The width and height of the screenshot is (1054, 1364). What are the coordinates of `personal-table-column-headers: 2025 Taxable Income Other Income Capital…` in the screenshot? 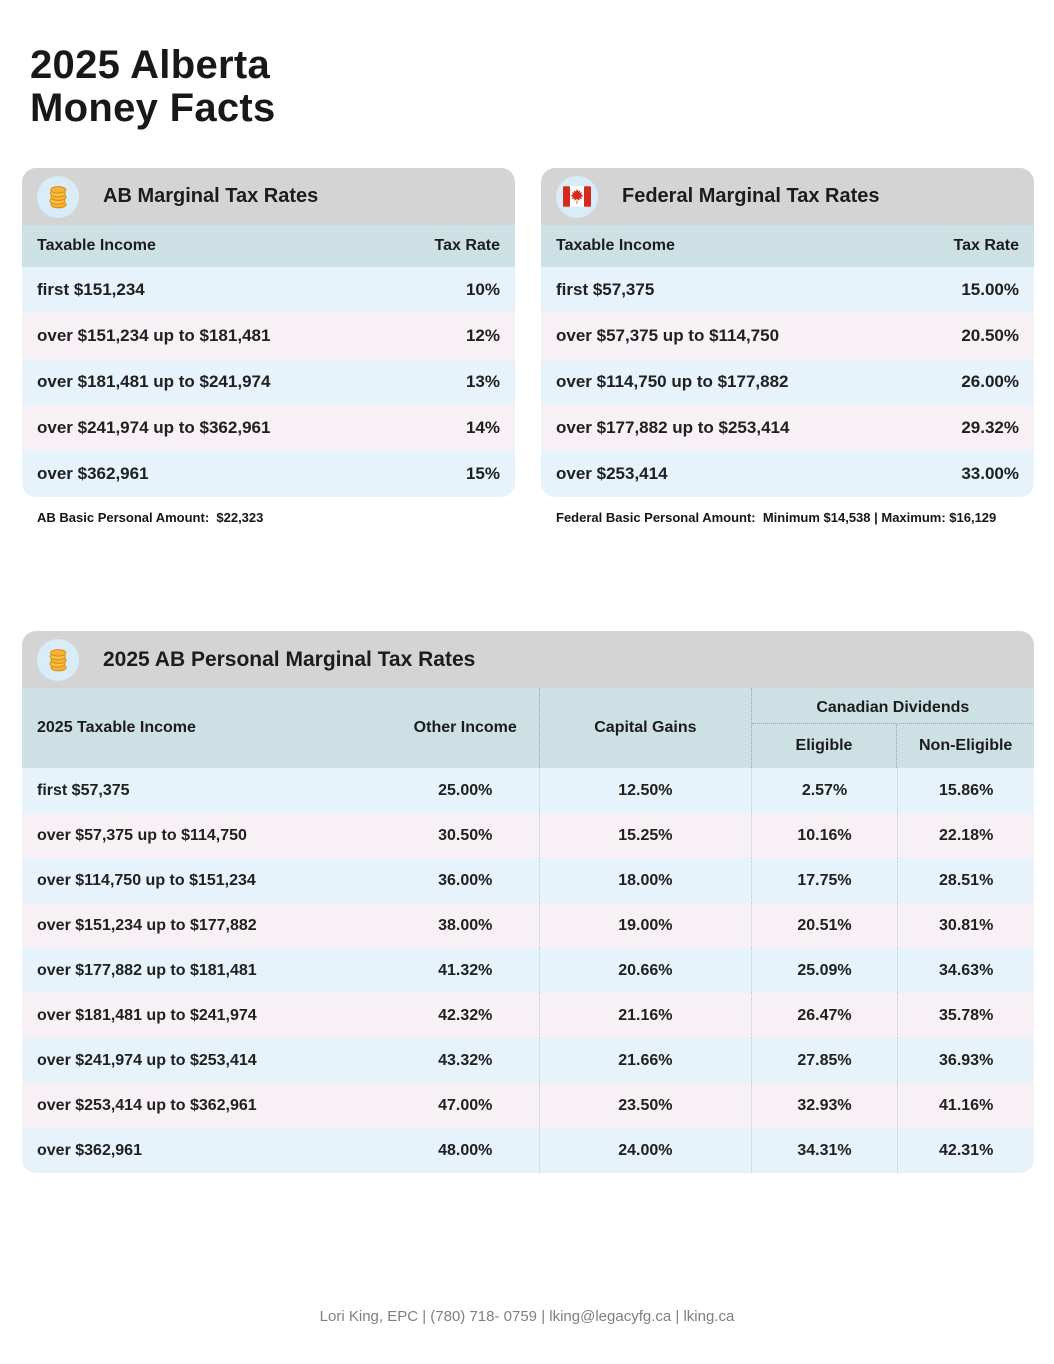 It's located at (528, 728).